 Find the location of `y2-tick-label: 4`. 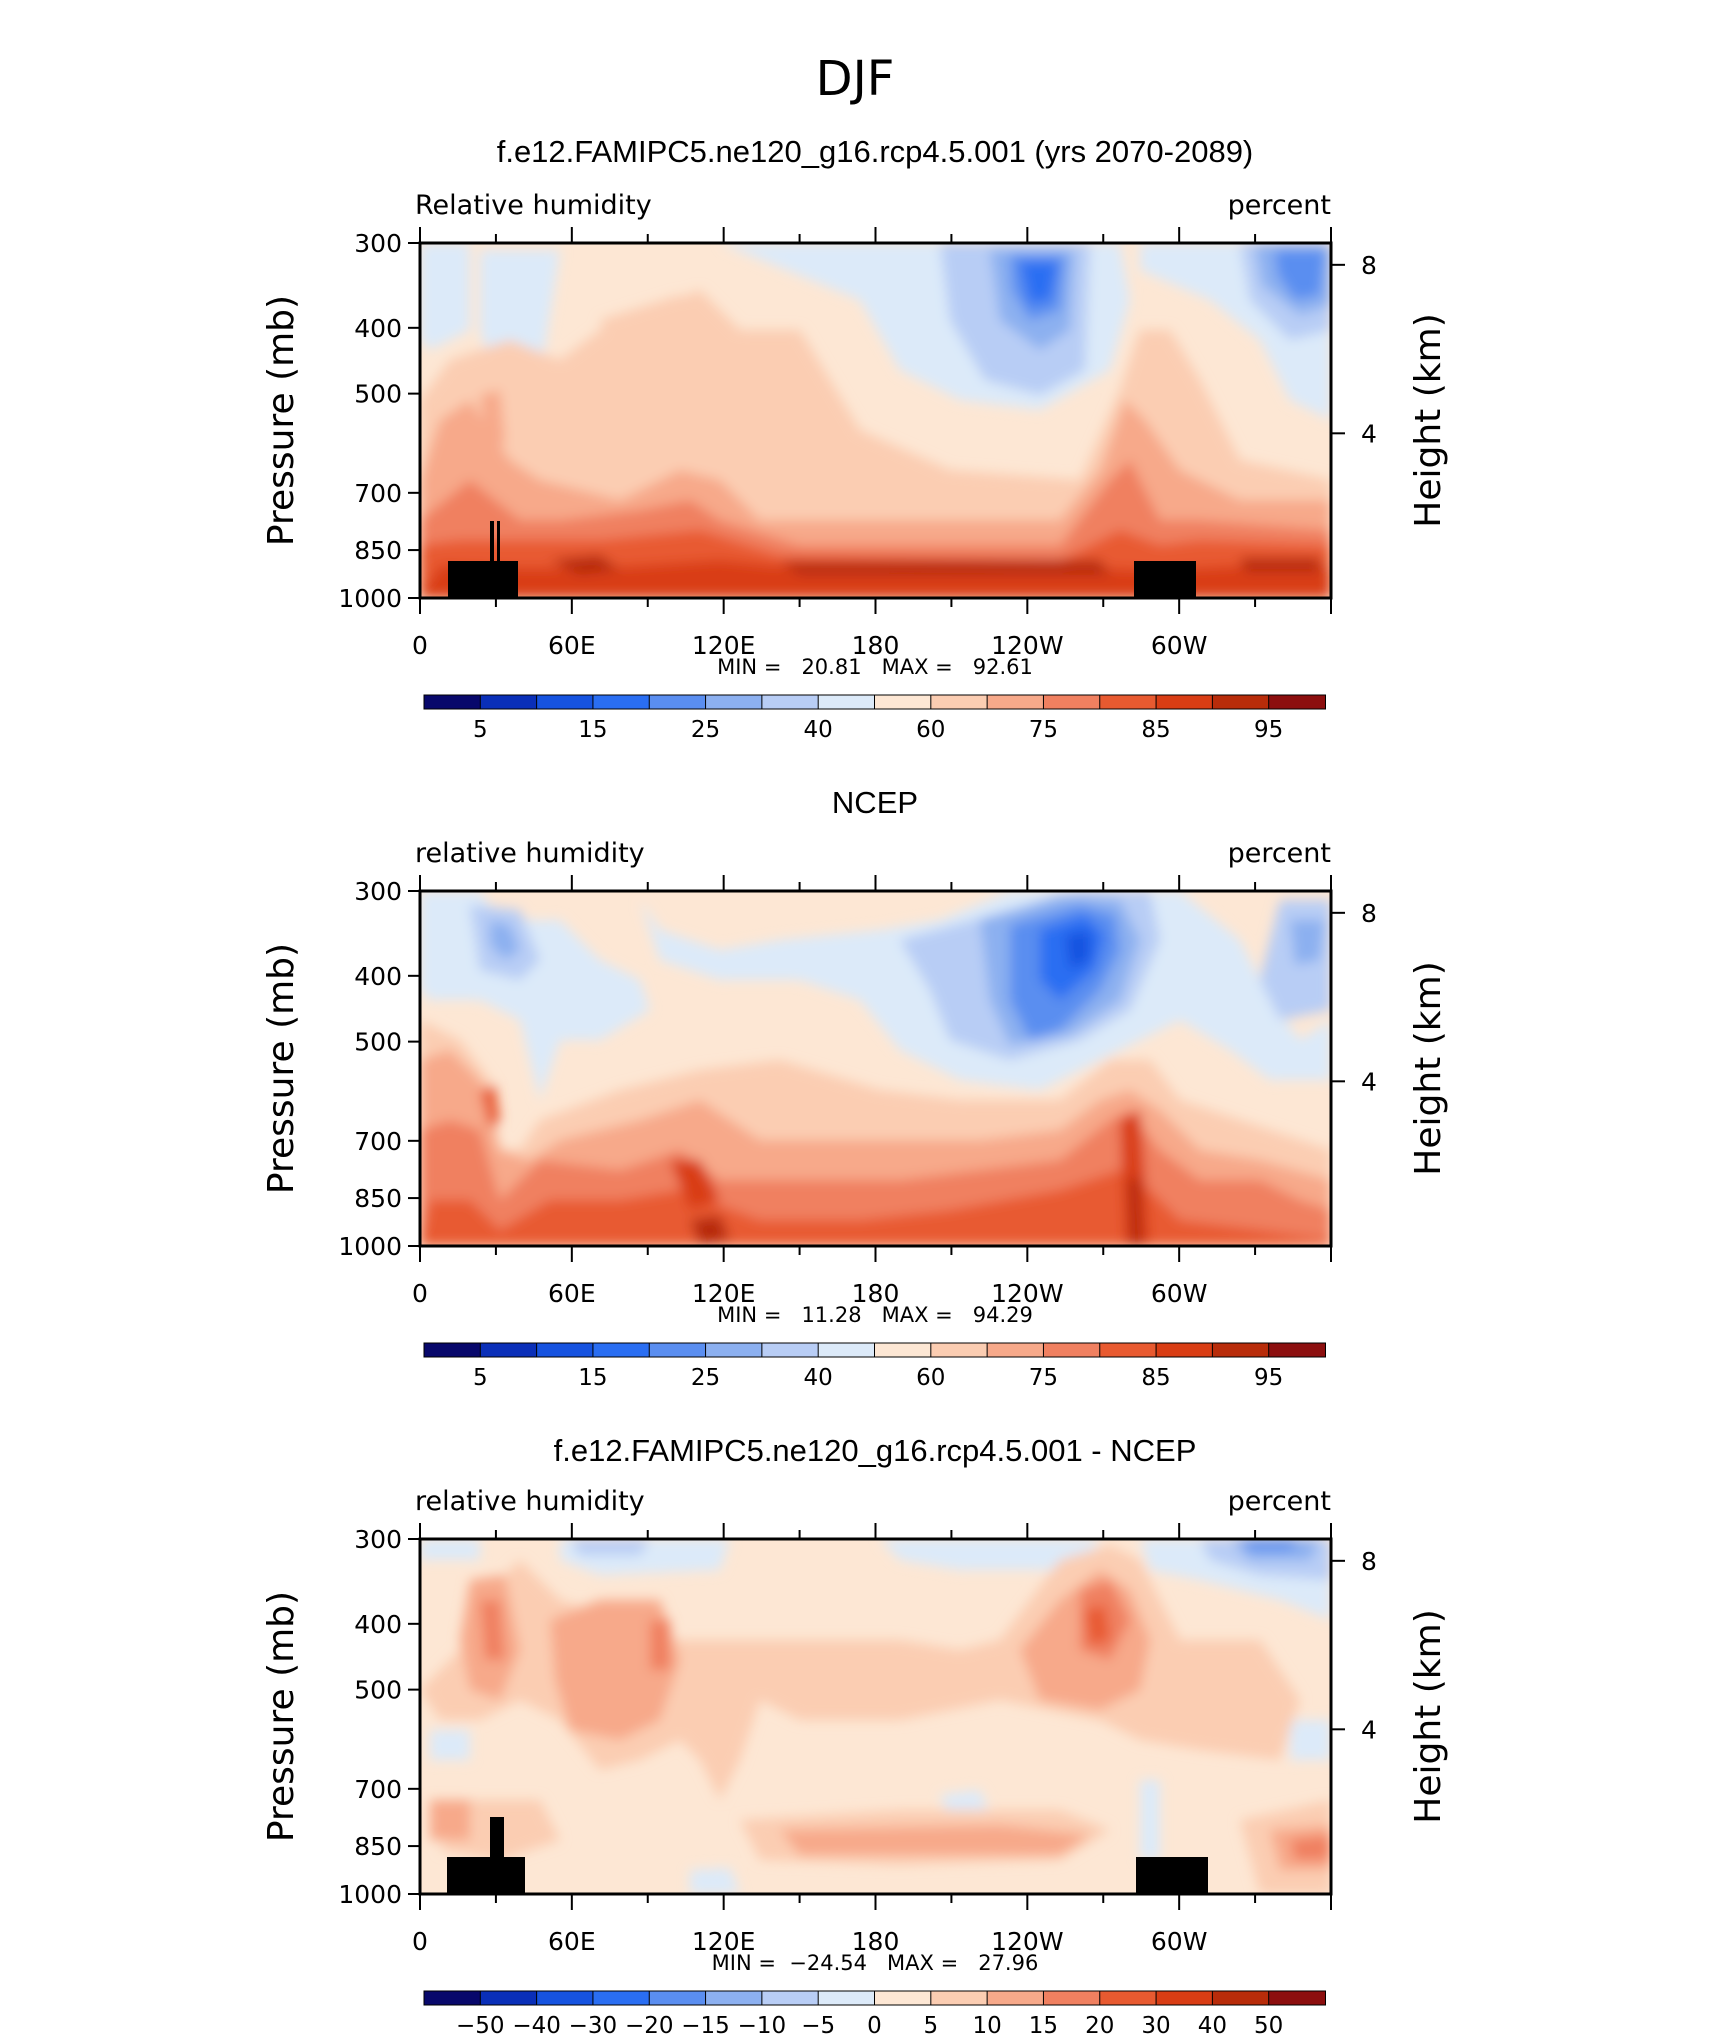

y2-tick-label: 4 is located at coordinates (1369, 1081).